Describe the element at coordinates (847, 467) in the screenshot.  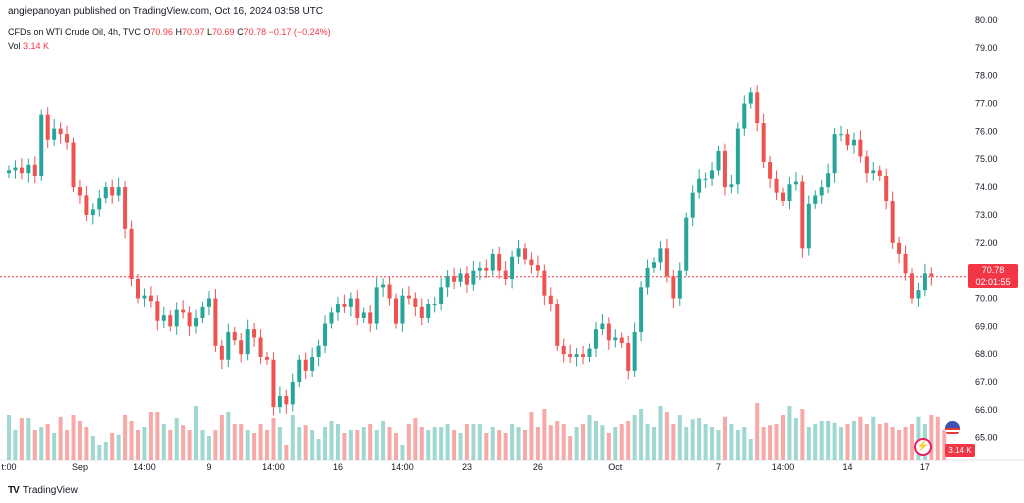
I see `x-tick-label: 14` at that location.